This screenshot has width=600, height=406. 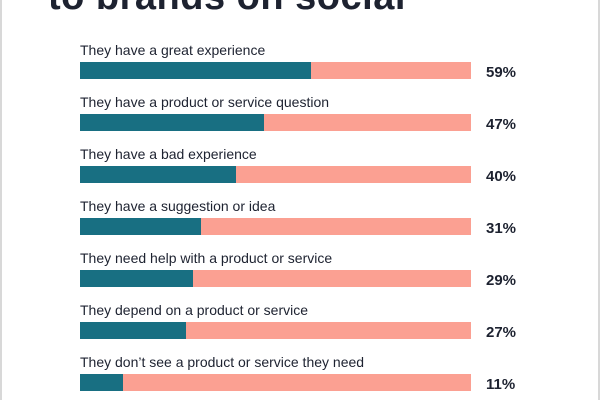 I want to click on bar-value-label: 47%, so click(x=501, y=124).